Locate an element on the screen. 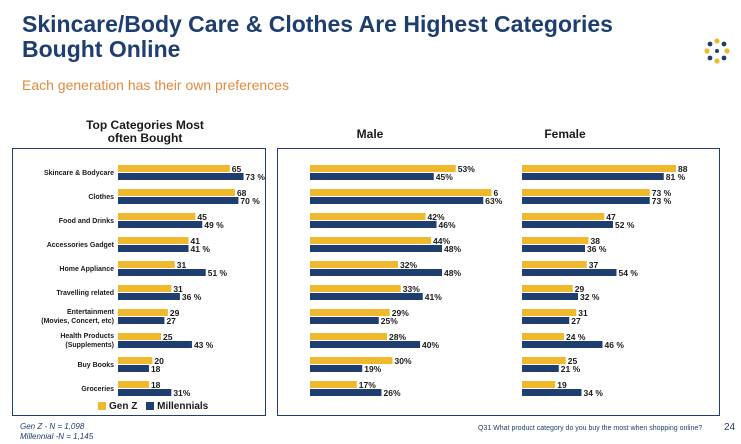 Image resolution: width=741 pixels, height=444 pixels. category-label: Accessories Gadget is located at coordinates (81, 245).